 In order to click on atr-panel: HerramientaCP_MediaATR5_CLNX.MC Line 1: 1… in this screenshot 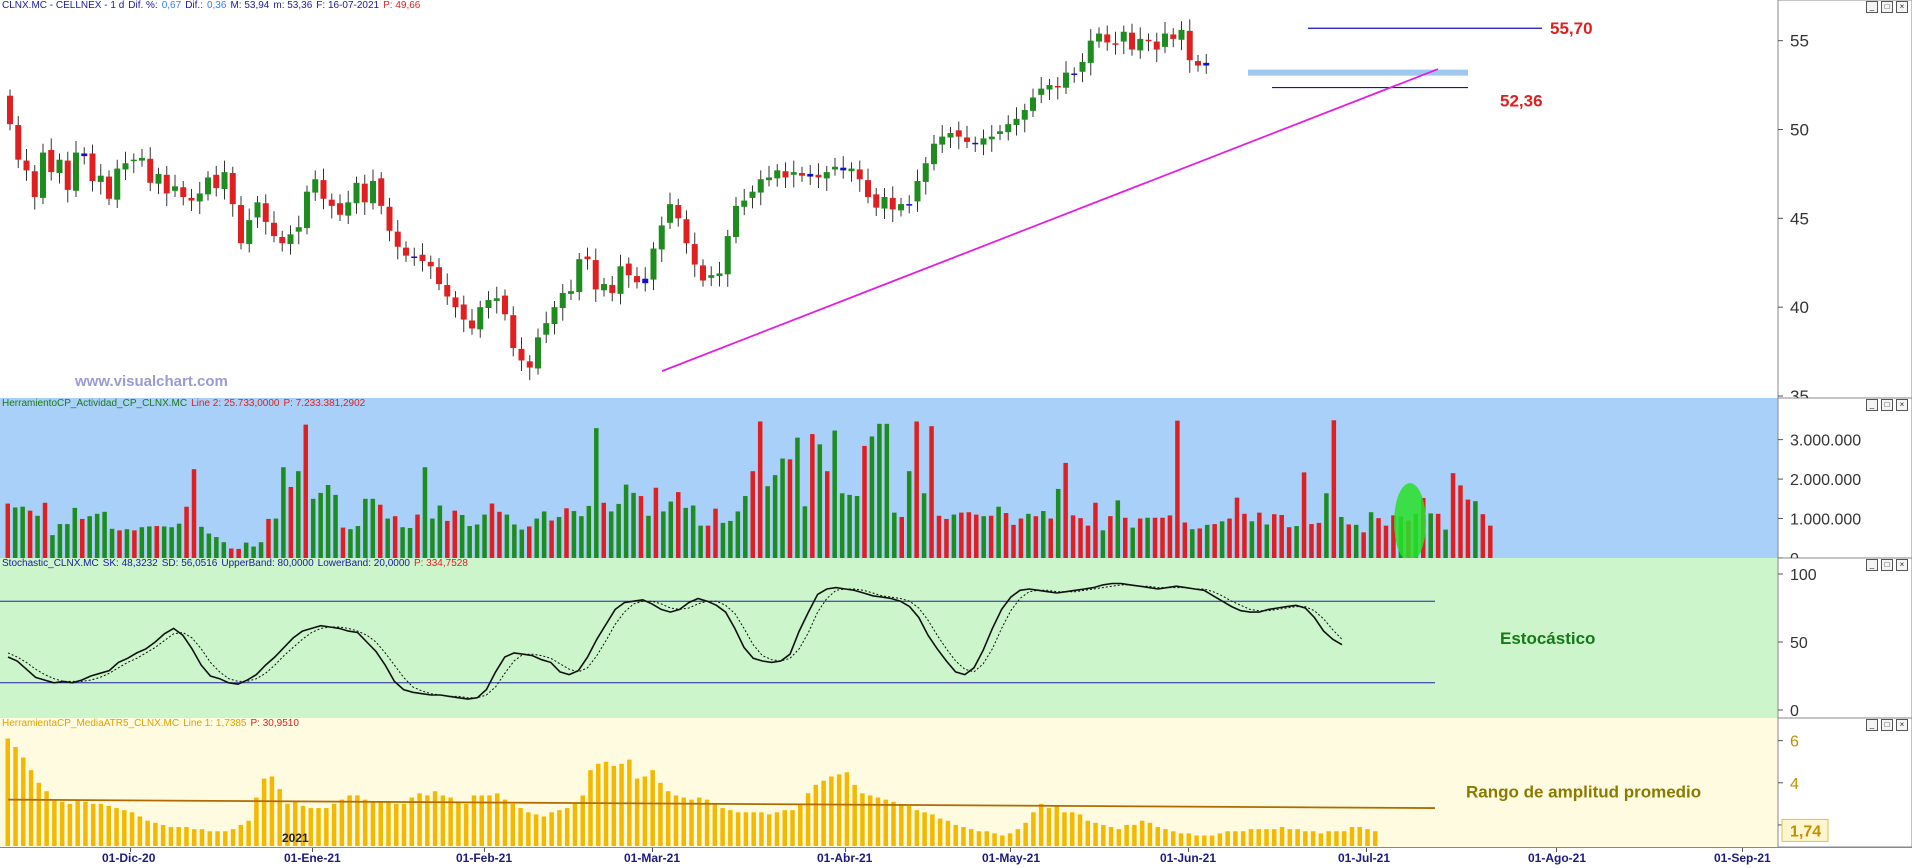, I will do `click(956, 782)`.